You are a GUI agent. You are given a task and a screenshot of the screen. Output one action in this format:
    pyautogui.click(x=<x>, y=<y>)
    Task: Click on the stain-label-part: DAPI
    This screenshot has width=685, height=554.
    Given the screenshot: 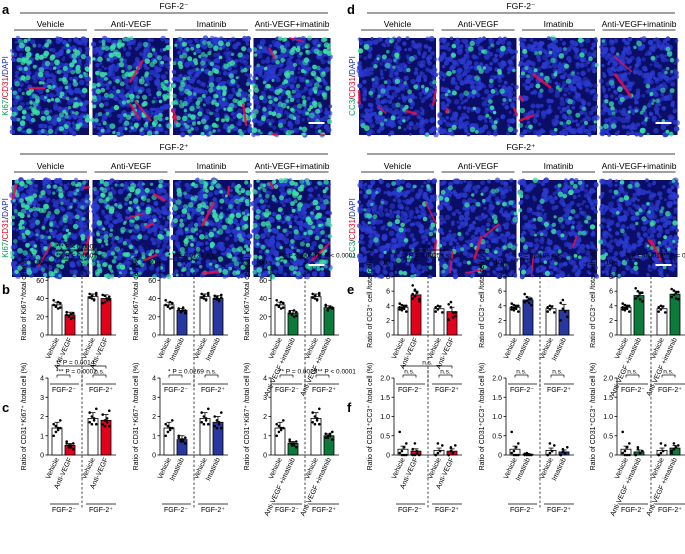 What is the action you would take?
    pyautogui.click(x=5, y=207)
    